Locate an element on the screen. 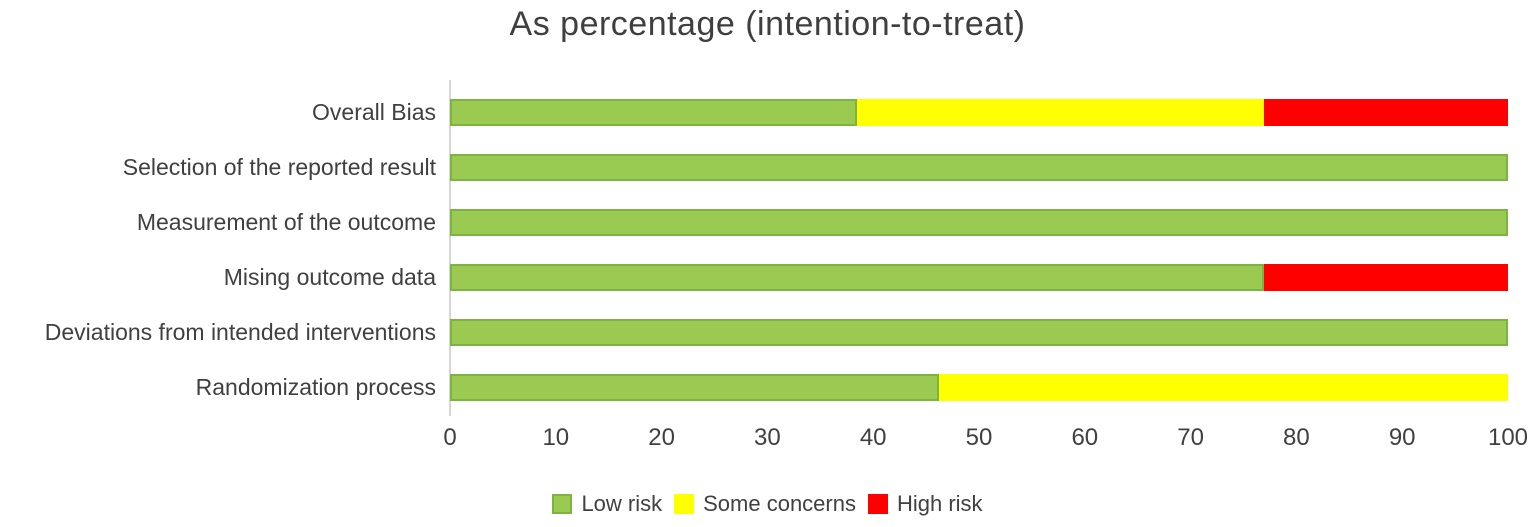  legend-label: Low risk is located at coordinates (622, 503).